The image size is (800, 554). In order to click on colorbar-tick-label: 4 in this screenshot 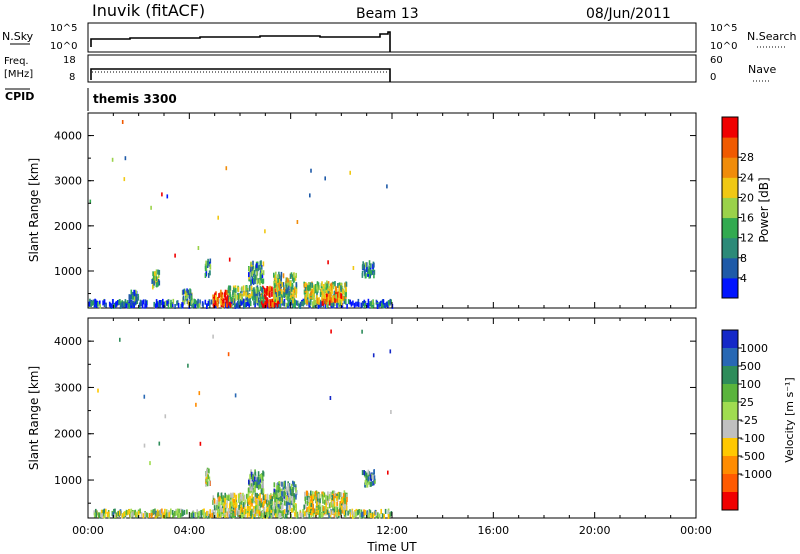, I will do `click(743, 278)`.